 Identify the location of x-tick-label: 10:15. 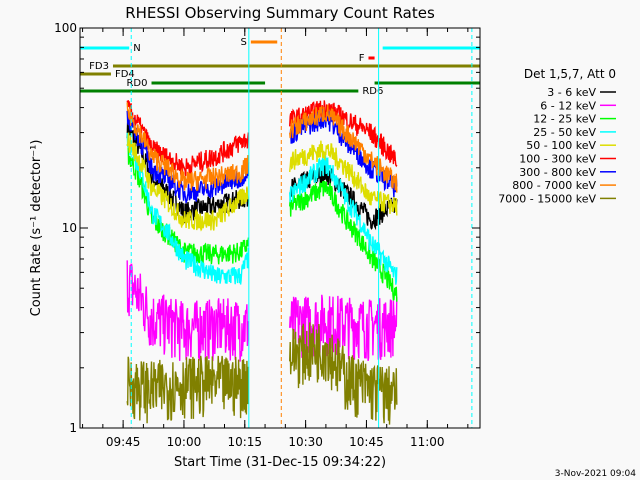
(244, 442).